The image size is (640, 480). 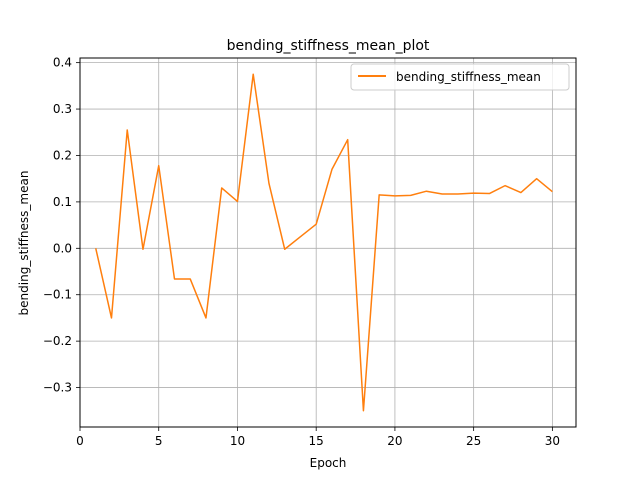 What do you see at coordinates (57, 295) in the screenshot?
I see `y-tick-label: −0.1` at bounding box center [57, 295].